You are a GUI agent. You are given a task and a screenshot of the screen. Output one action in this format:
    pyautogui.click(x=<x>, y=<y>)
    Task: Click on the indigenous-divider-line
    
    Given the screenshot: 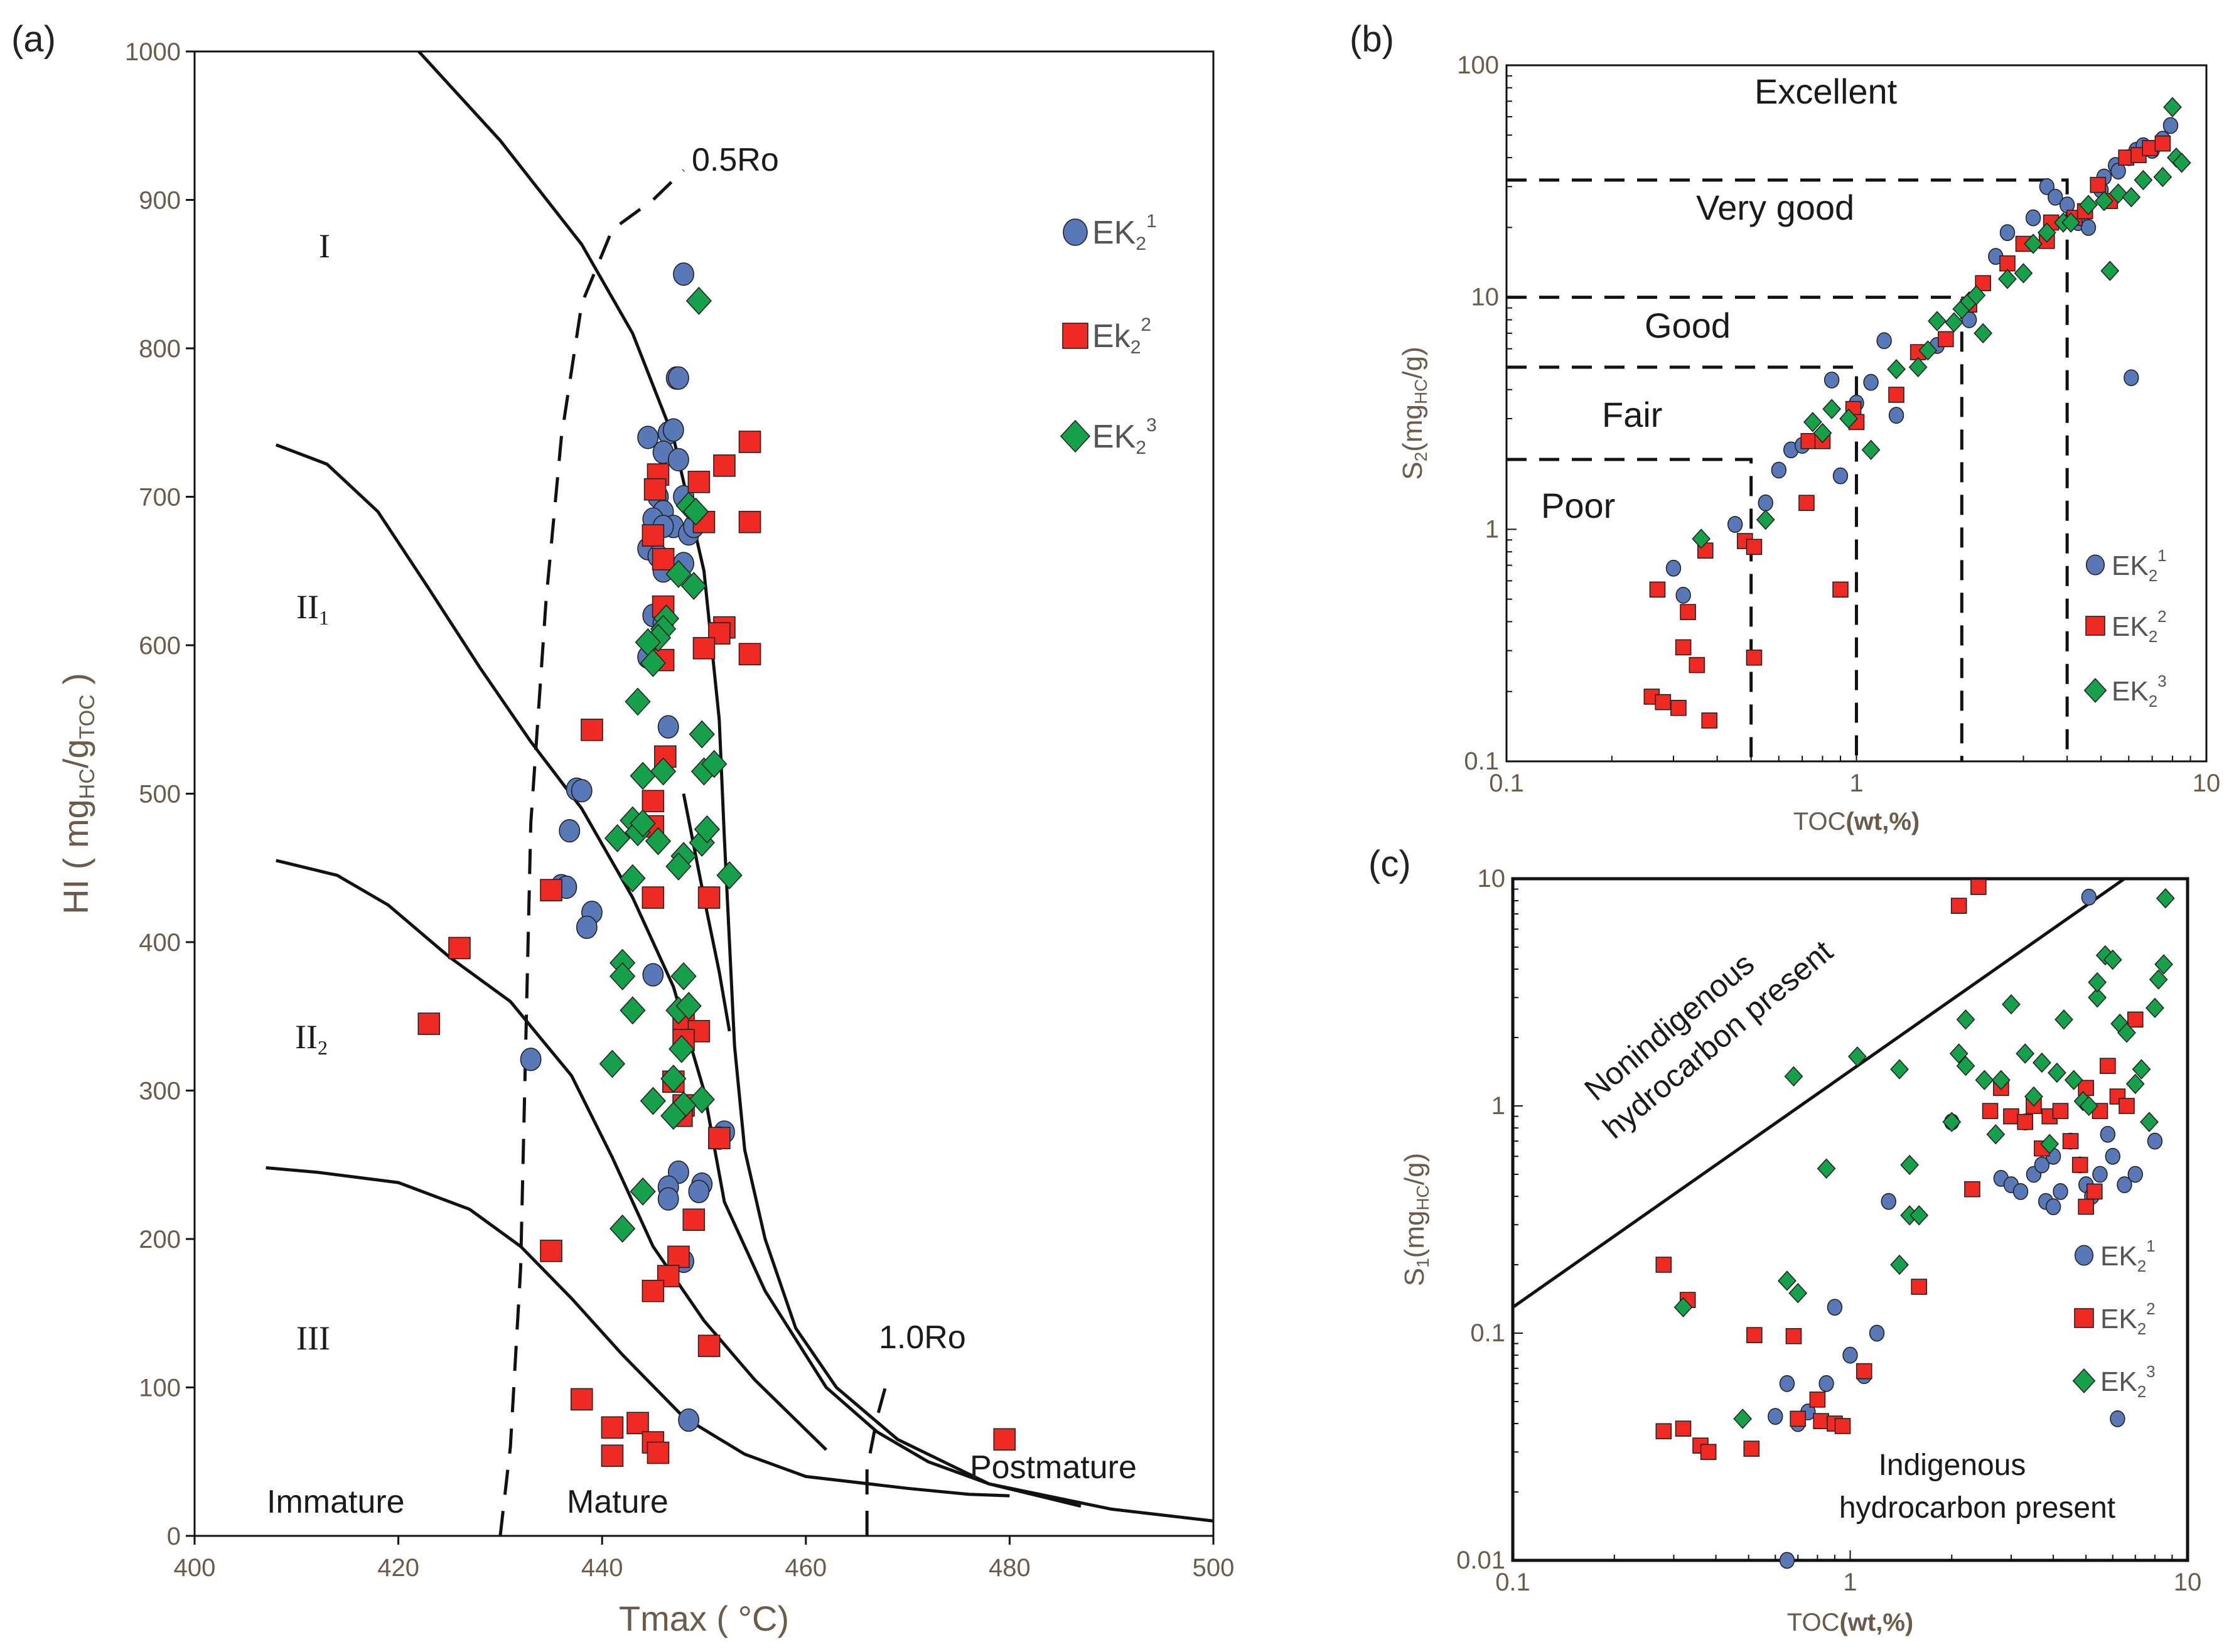 What is the action you would take?
    pyautogui.click(x=1818, y=1093)
    